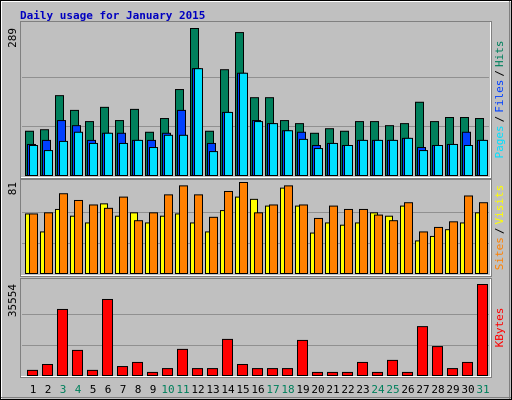  What do you see at coordinates (108, 389) in the screenshot?
I see `x-tick-label: 6` at bounding box center [108, 389].